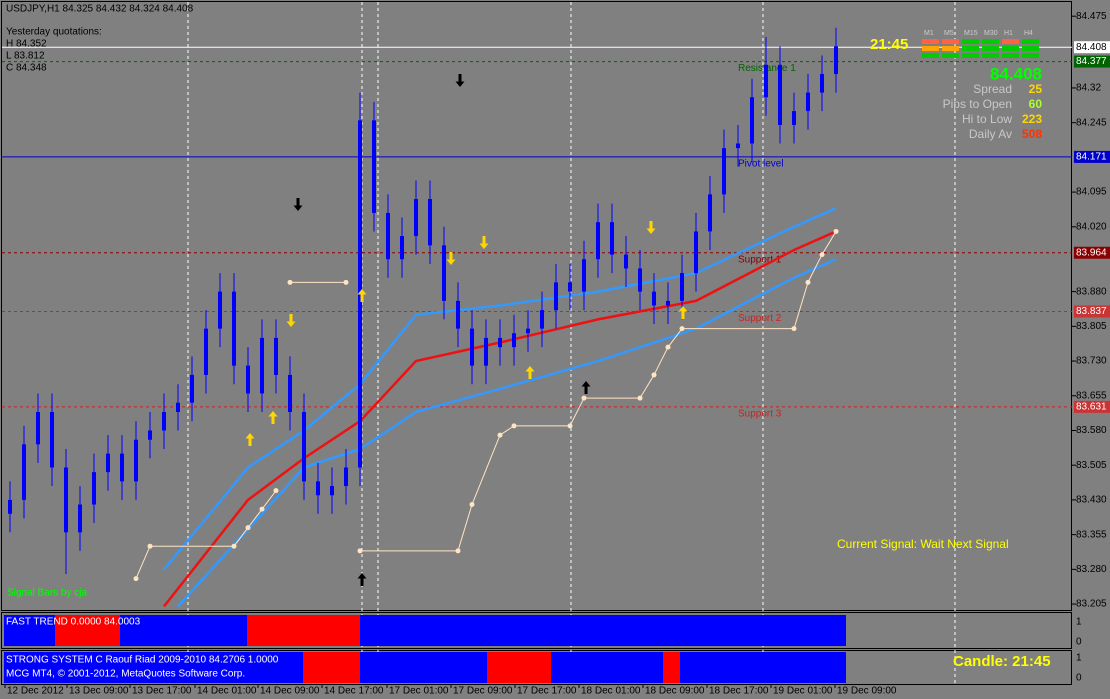 The height and width of the screenshot is (699, 1110). What do you see at coordinates (1091, 604) in the screenshot?
I see `y-tick-label: 83.205` at bounding box center [1091, 604].